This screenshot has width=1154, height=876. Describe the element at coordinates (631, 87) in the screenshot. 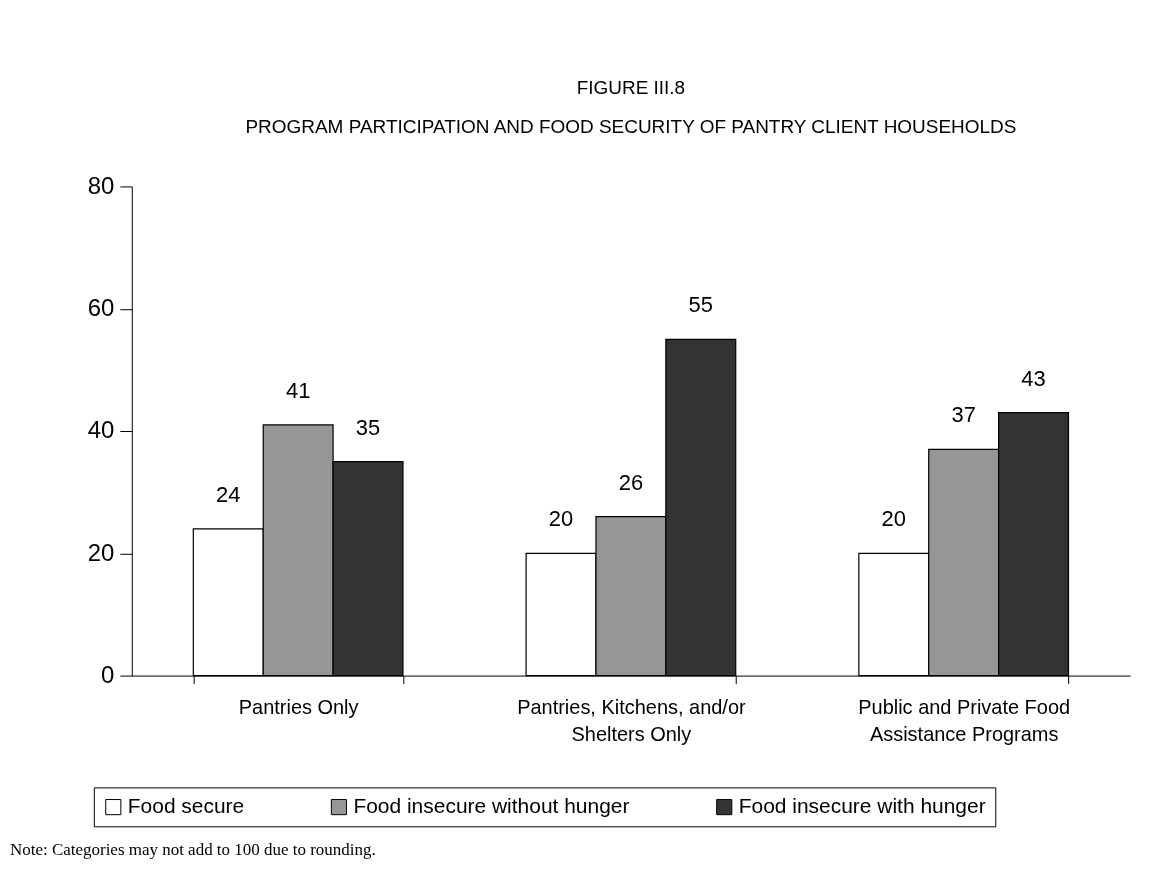

I see `chart-title: FIGURE III.8` at that location.